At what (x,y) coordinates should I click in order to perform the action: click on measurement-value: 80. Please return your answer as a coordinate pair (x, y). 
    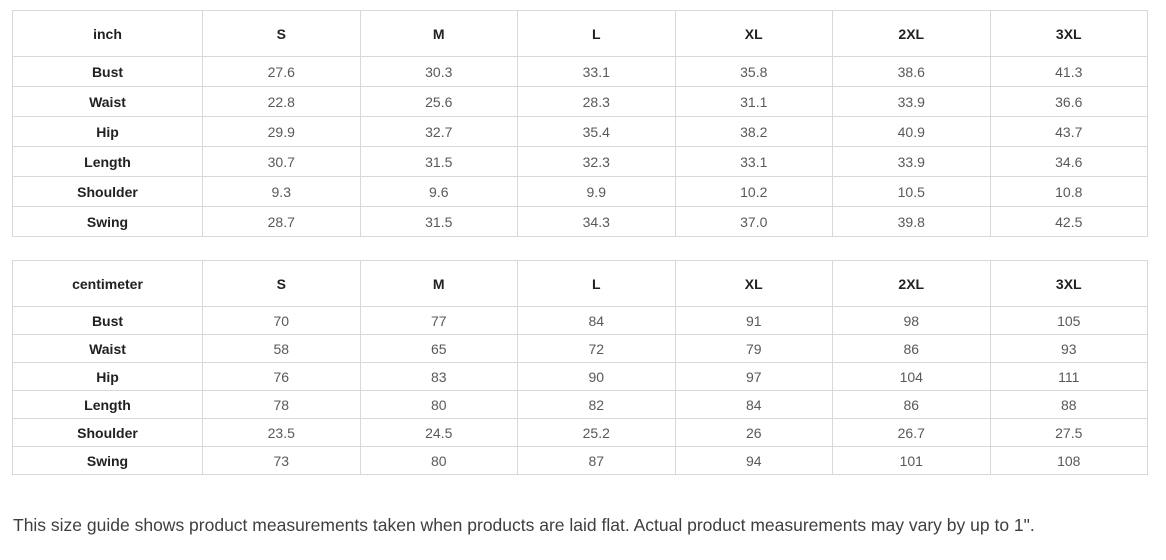
    Looking at the image, I should click on (438, 404).